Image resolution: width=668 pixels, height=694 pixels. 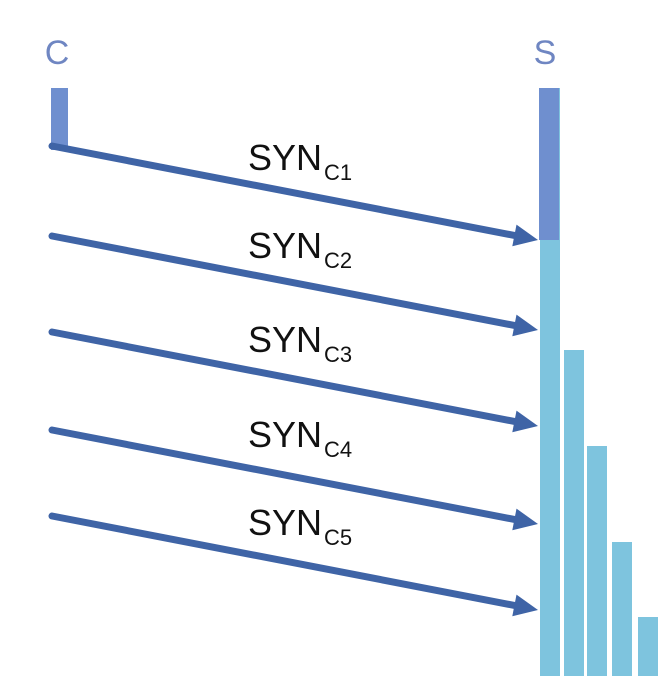 I want to click on syn-label-subscript: C1, so click(x=338, y=172).